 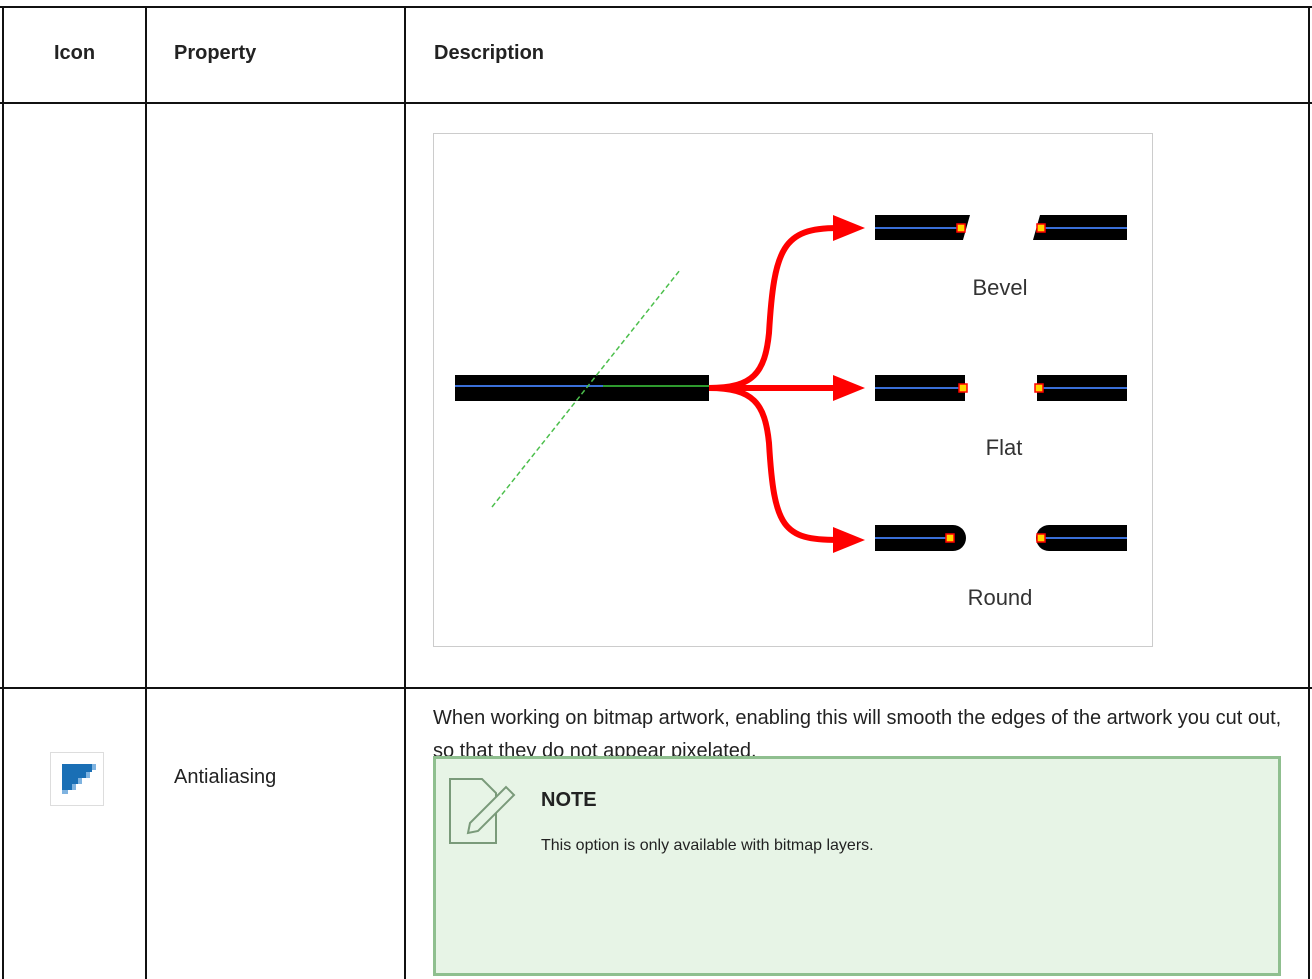 What do you see at coordinates (482, 811) in the screenshot?
I see `note-icon` at bounding box center [482, 811].